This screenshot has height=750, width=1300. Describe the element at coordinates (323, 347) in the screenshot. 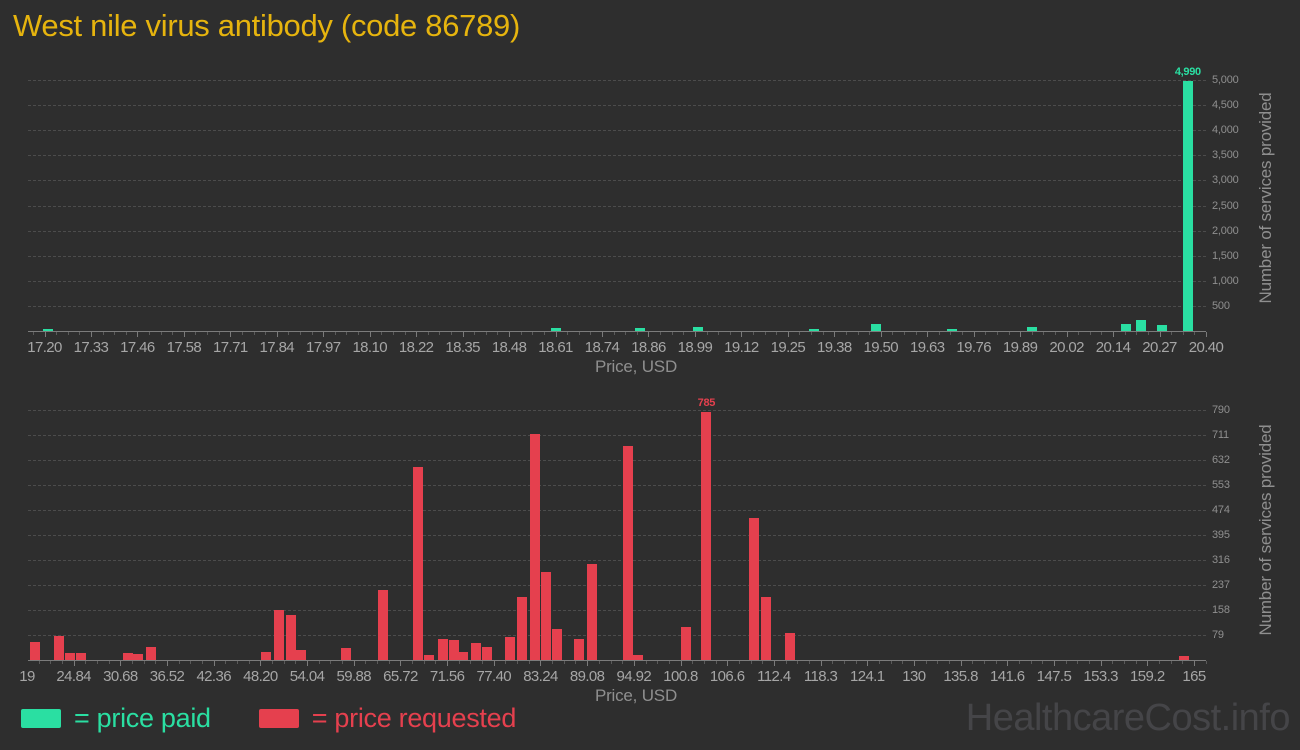

I see `x-tick-label: 17.97` at that location.